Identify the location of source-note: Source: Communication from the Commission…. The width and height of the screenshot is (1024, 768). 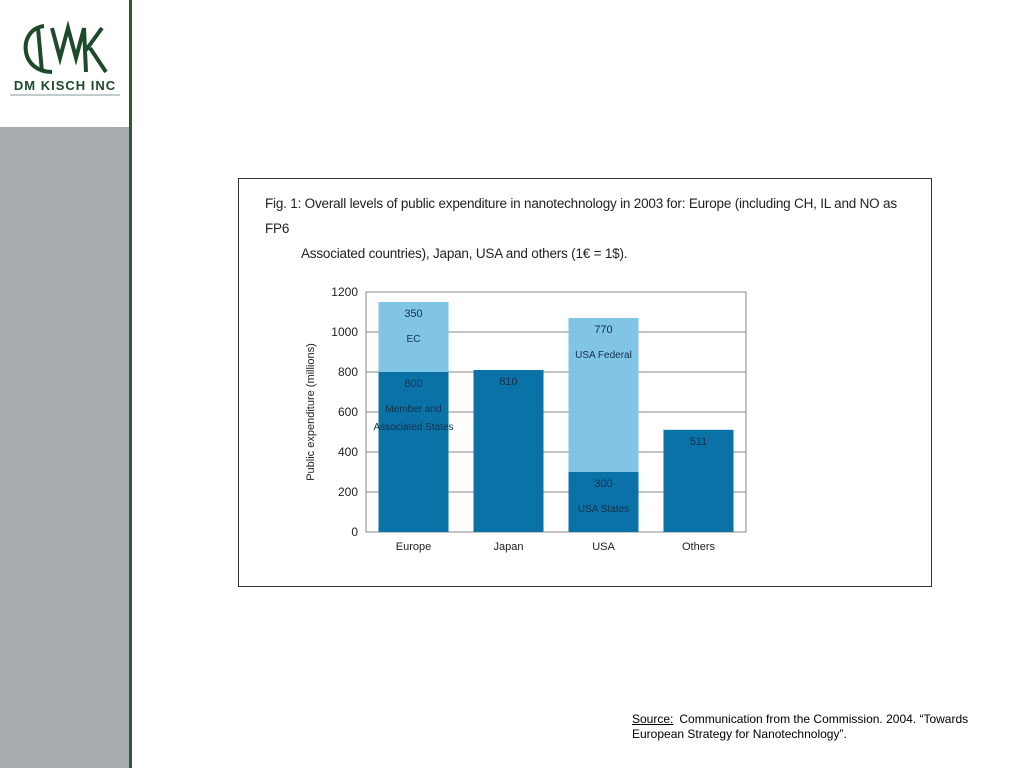
(822, 727).